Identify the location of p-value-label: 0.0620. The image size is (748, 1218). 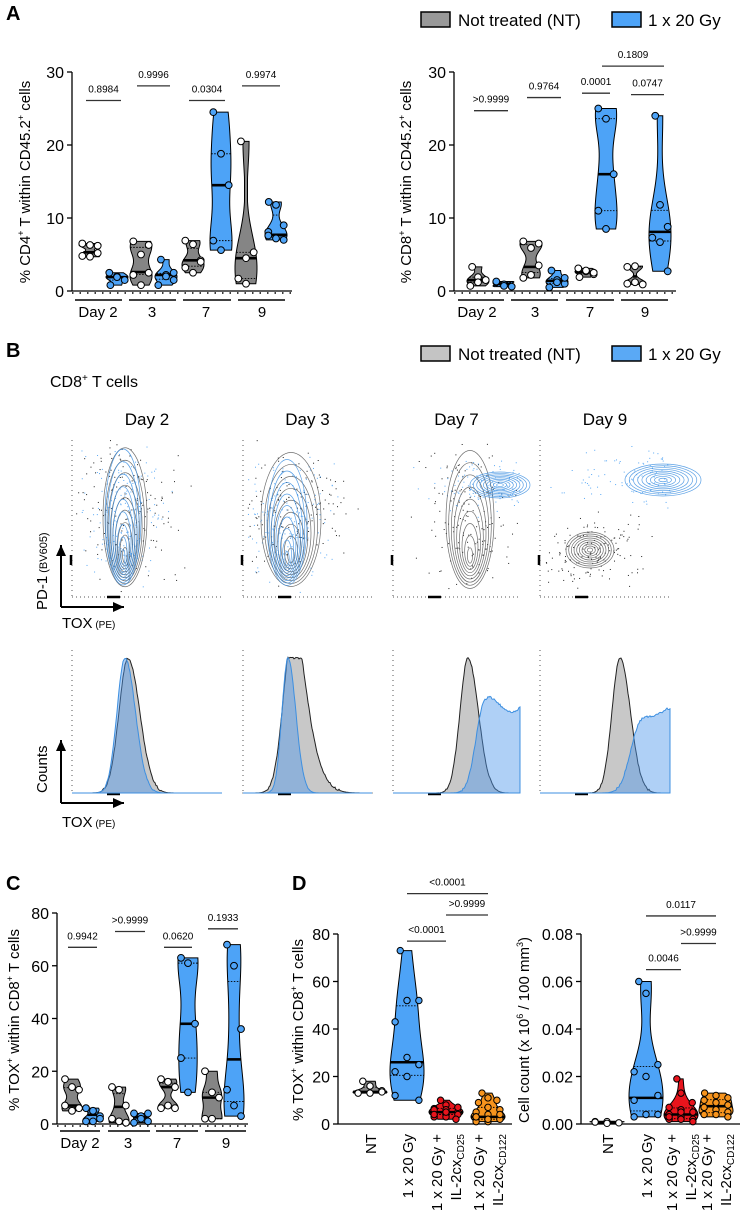
(178, 936).